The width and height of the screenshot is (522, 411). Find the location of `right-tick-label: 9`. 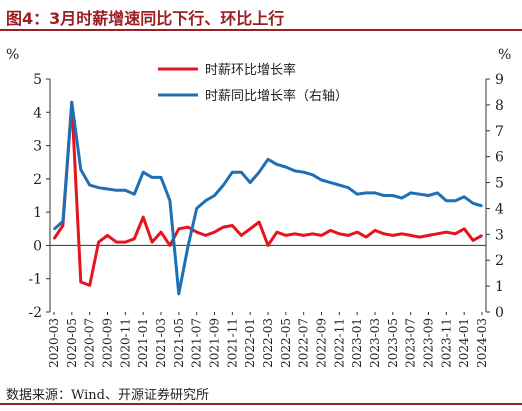

right-tick-label: 9 is located at coordinates (499, 80).